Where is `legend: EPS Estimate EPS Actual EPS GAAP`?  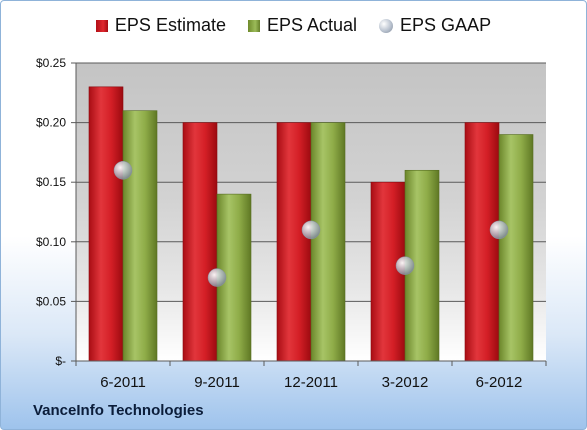
legend: EPS Estimate EPS Actual EPS GAAP is located at coordinates (293, 25).